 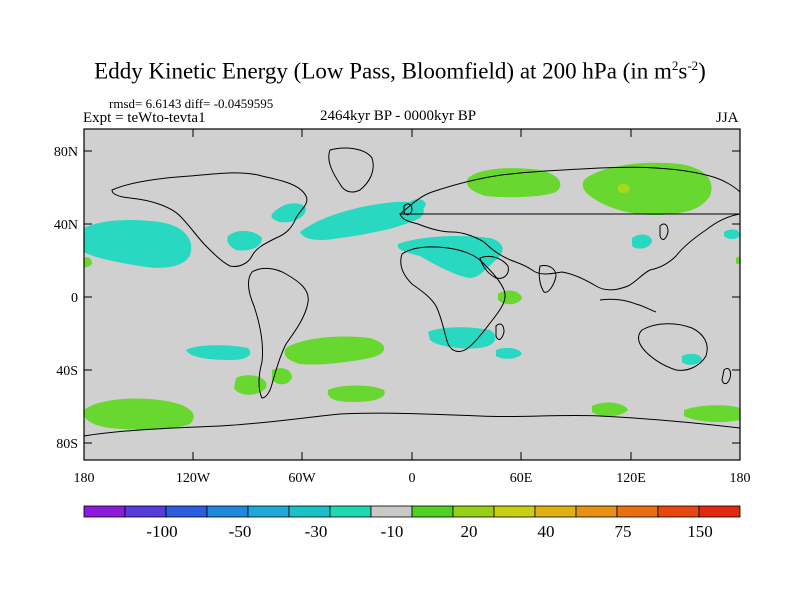 What do you see at coordinates (415, 206) in the screenshot?
I see `anomaly-region-europe-scandinavia` at bounding box center [415, 206].